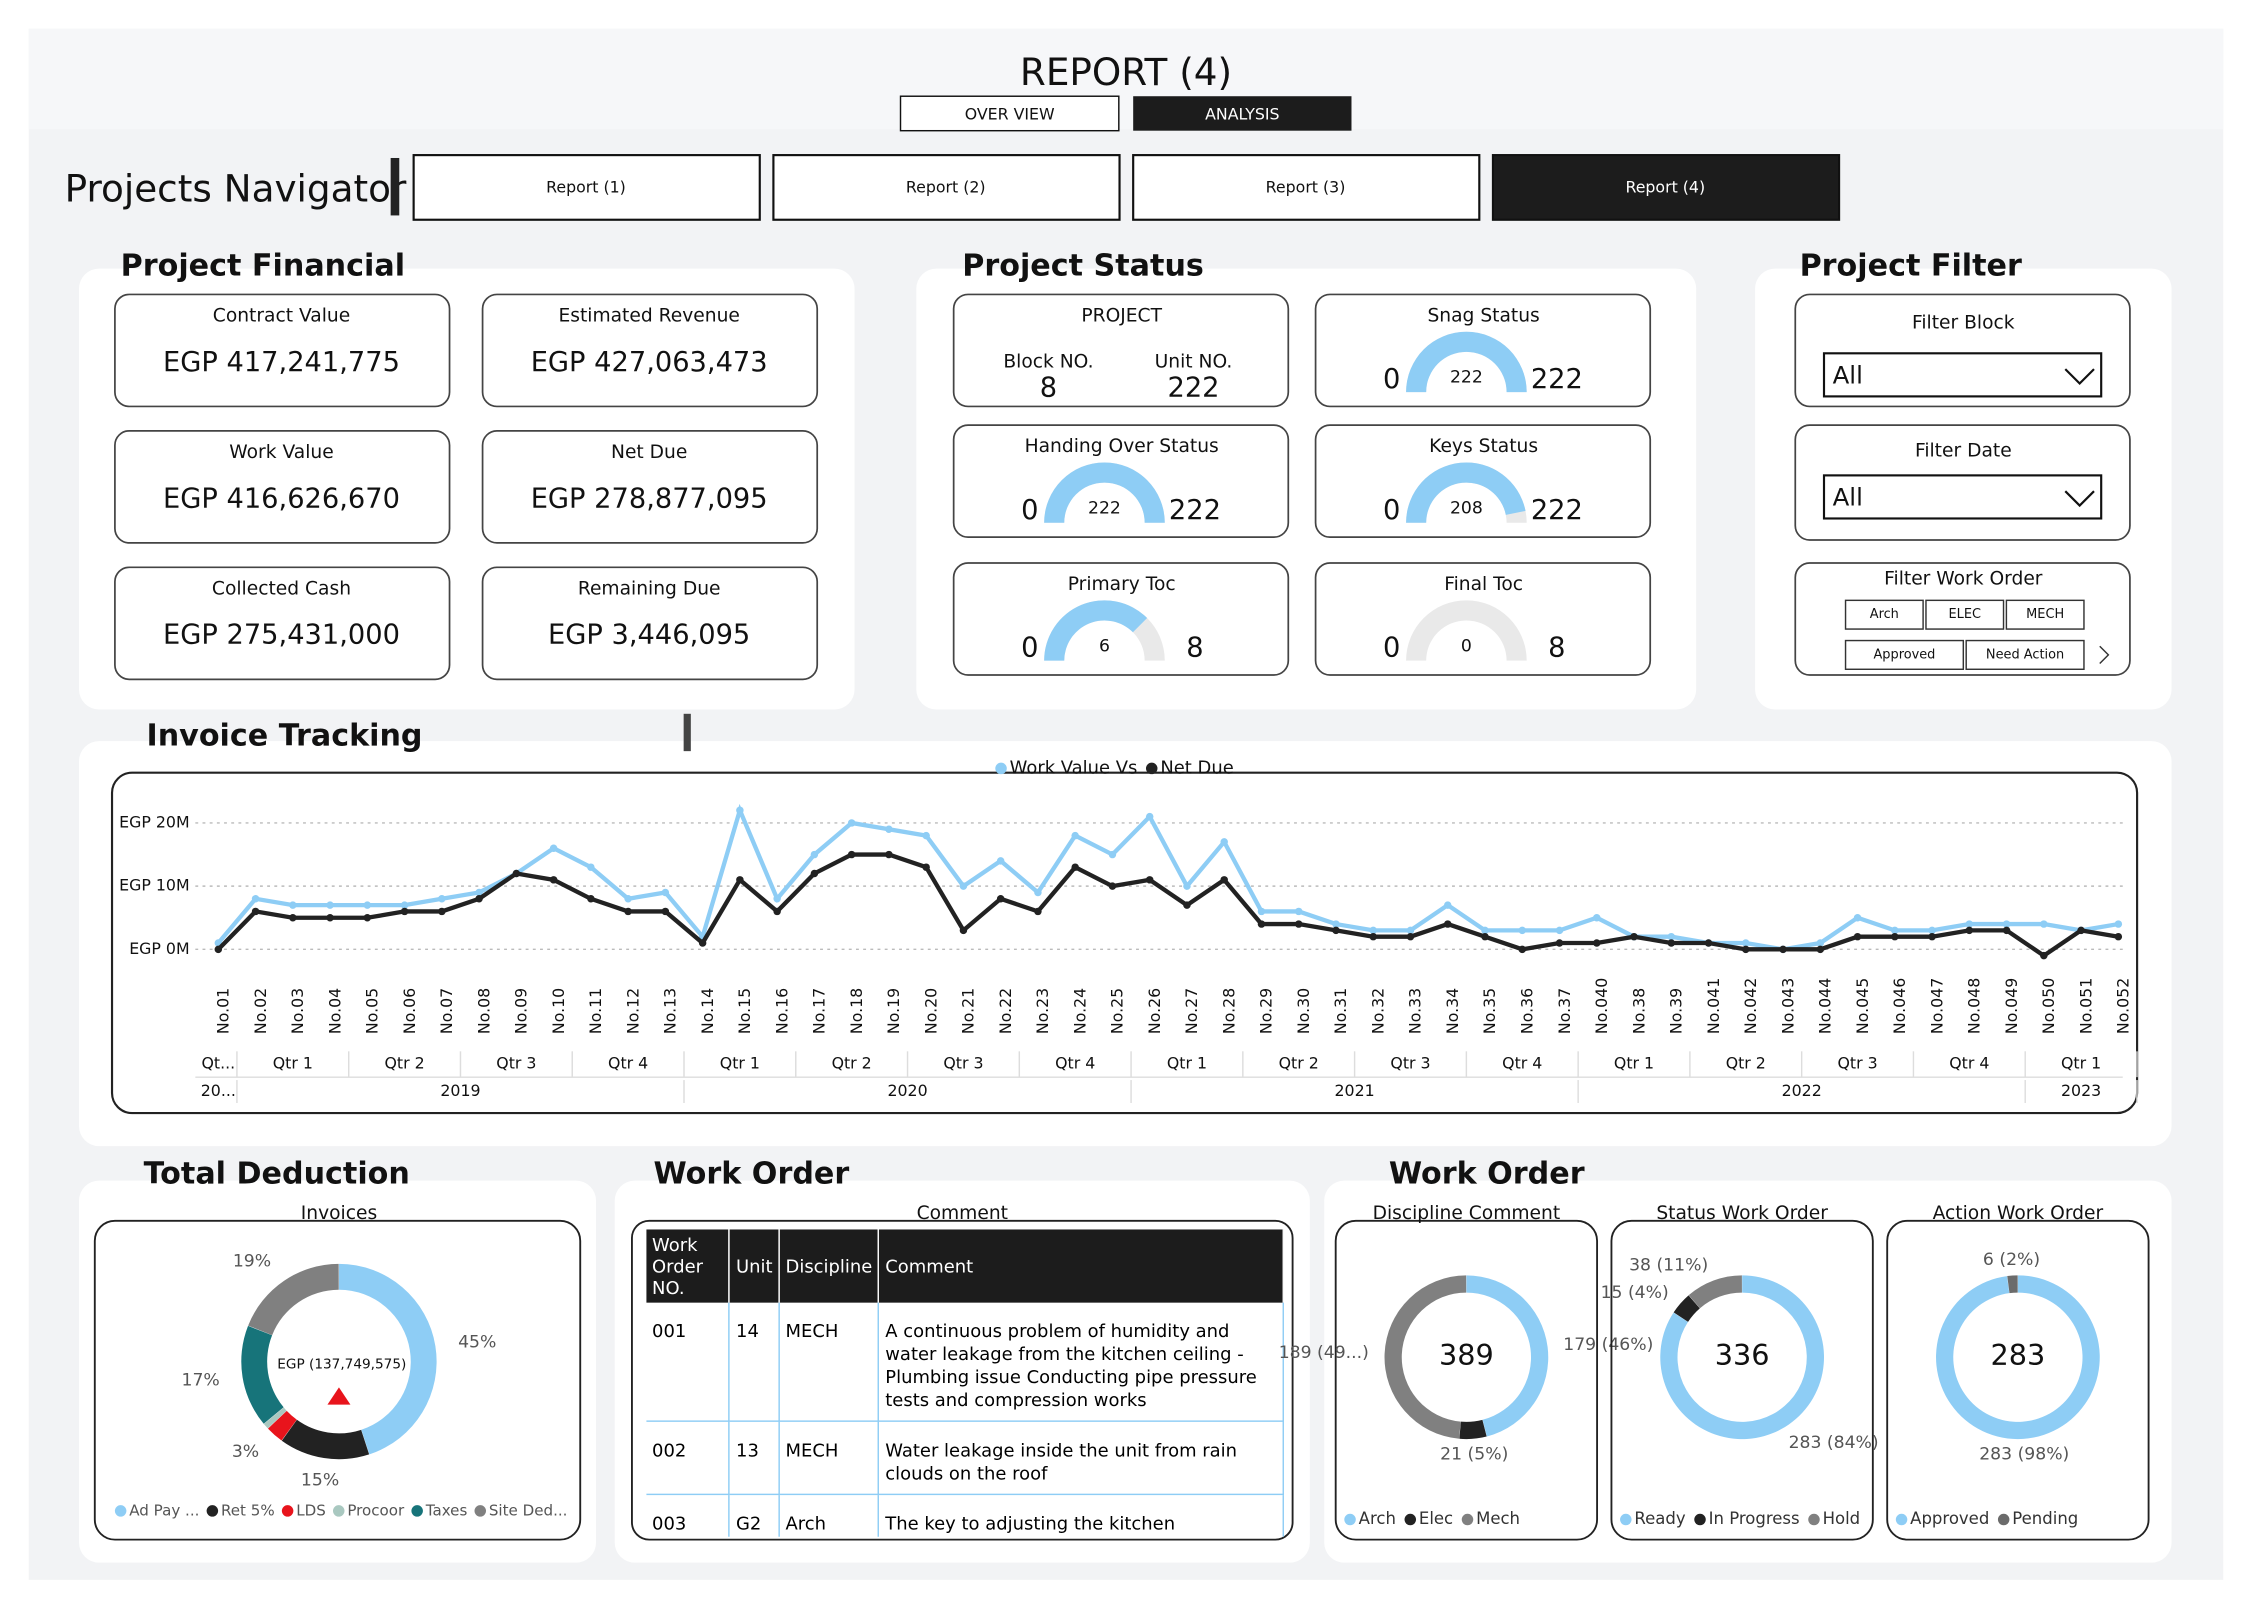 The height and width of the screenshot is (1610, 2252). I want to click on nav-button-label: Report (2), so click(946, 187).